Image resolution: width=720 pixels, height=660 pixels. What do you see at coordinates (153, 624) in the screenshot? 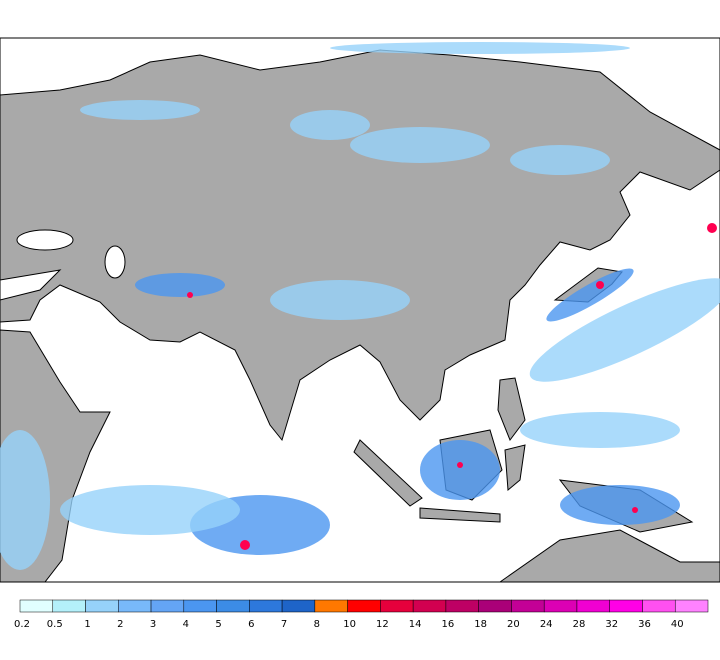
I see `legend-label: 3` at bounding box center [153, 624].